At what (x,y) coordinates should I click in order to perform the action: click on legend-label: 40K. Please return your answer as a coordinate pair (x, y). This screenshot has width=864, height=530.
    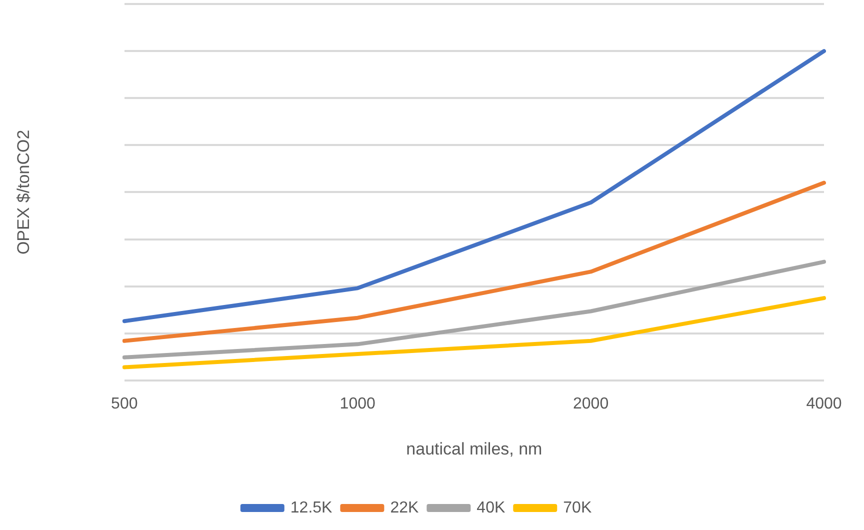
    Looking at the image, I should click on (491, 507).